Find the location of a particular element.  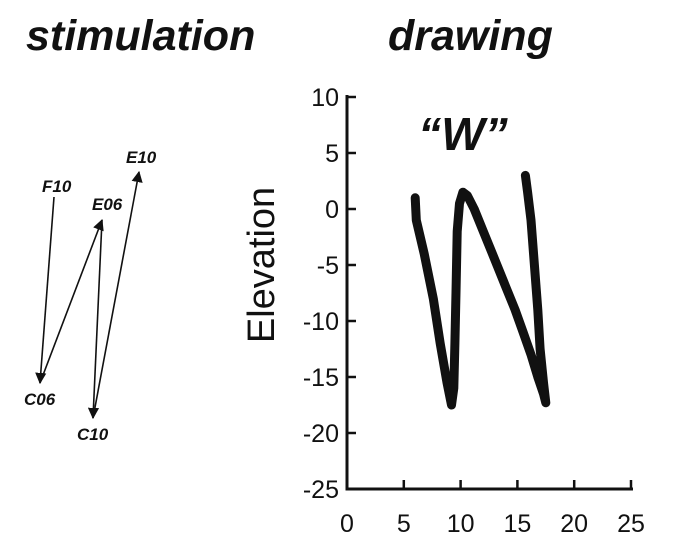

y-axis-label: Elevation is located at coordinates (262, 265).